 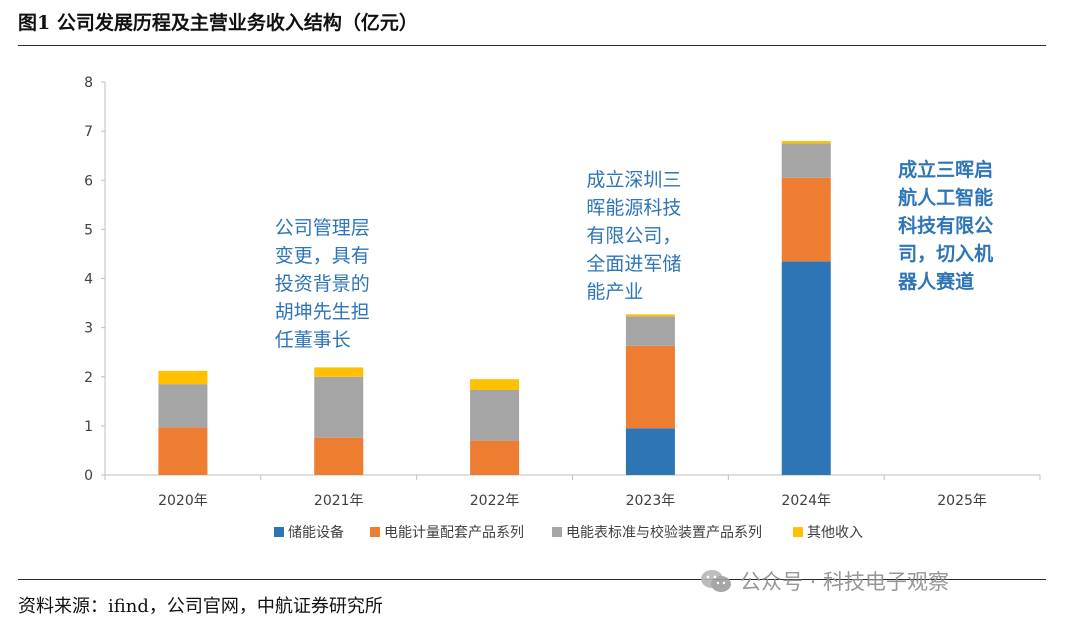 I want to click on annotation-line: 器人赛道, so click(x=935, y=281).